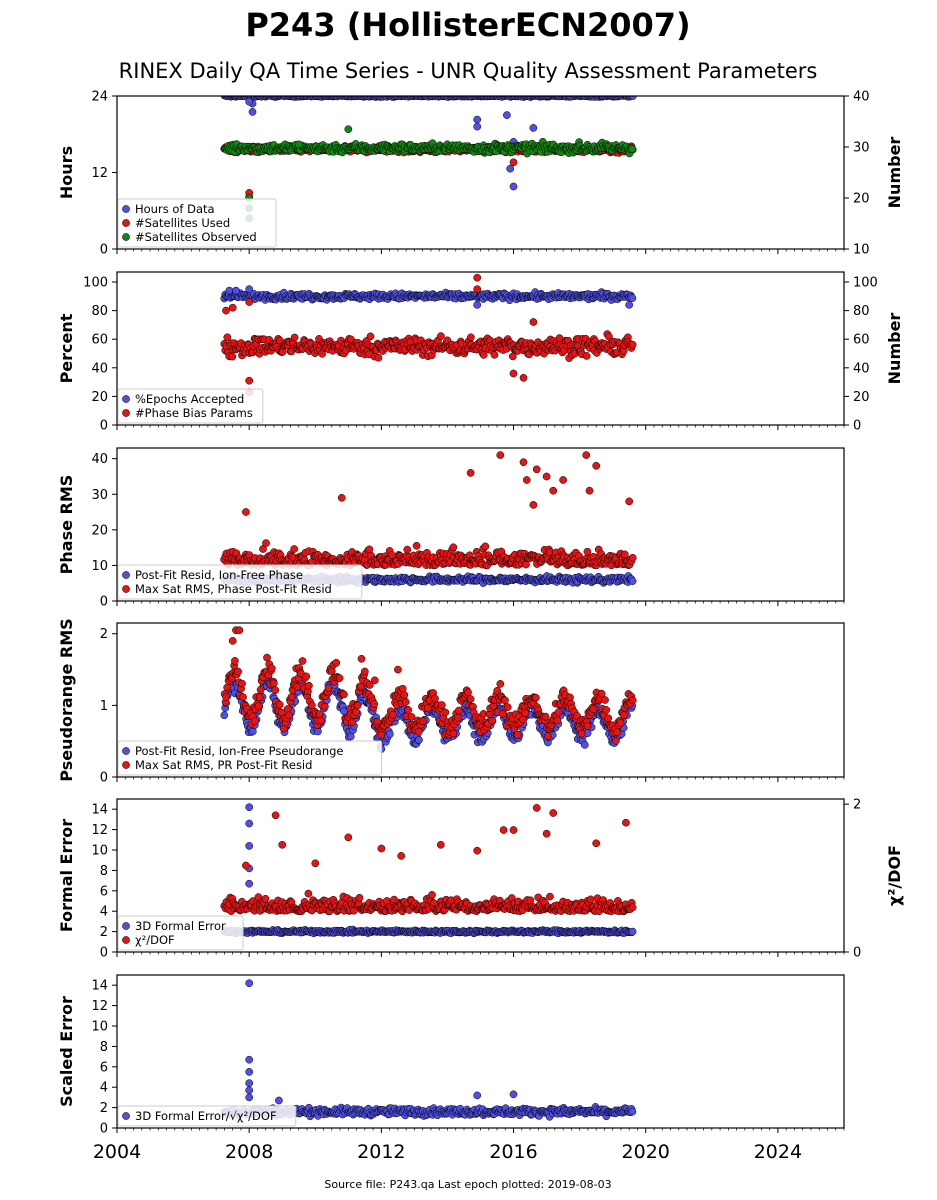 Image resolution: width=937 pixels, height=1200 pixels. I want to click on y-tick-label: 30, so click(99, 495).